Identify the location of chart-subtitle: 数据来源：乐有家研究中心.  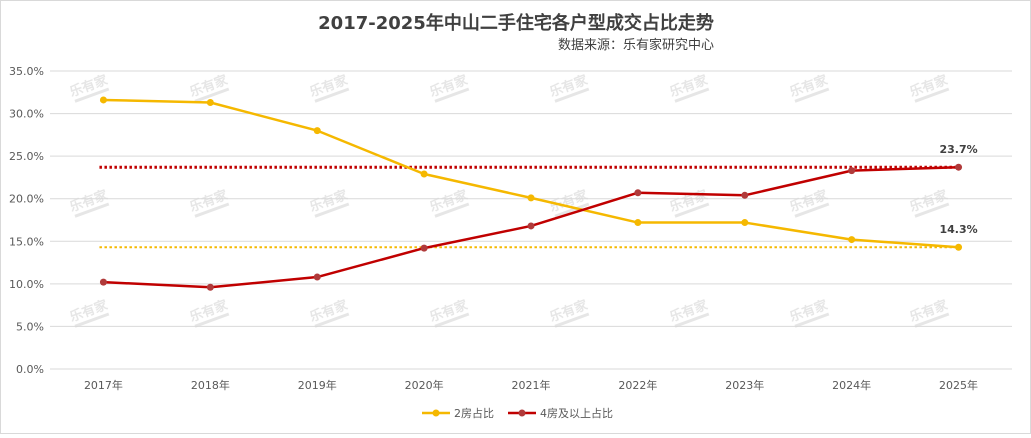
(636, 45).